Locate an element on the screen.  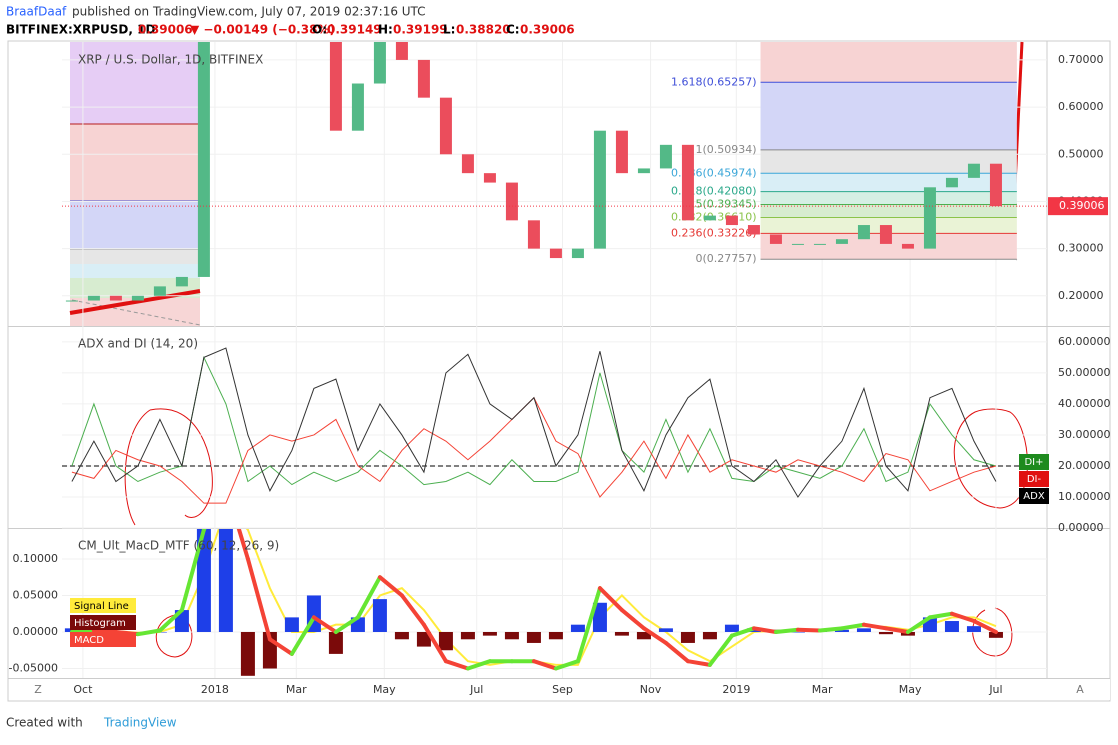
y-tick-label: 0.00000 is located at coordinates (36, 631).